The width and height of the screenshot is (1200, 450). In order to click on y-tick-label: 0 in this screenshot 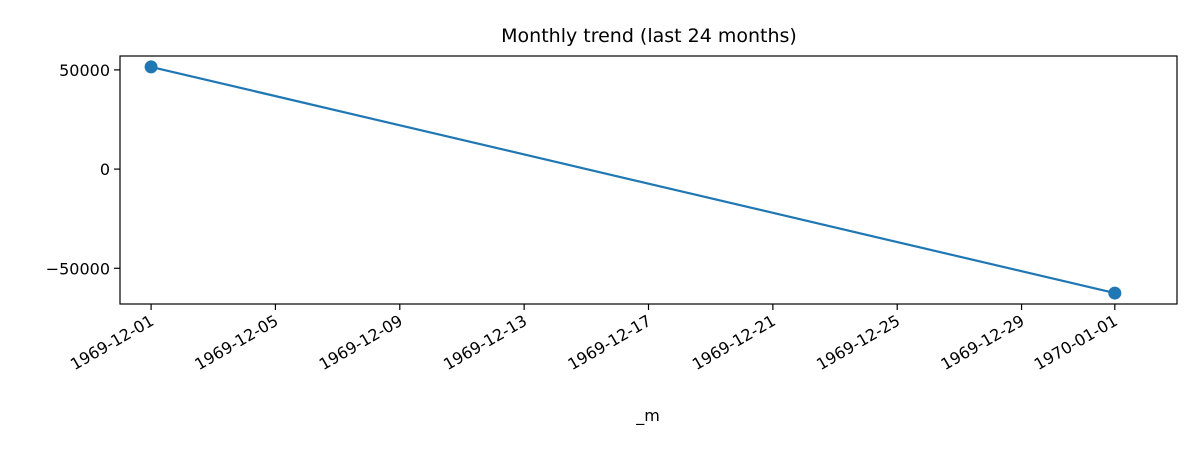, I will do `click(105, 169)`.